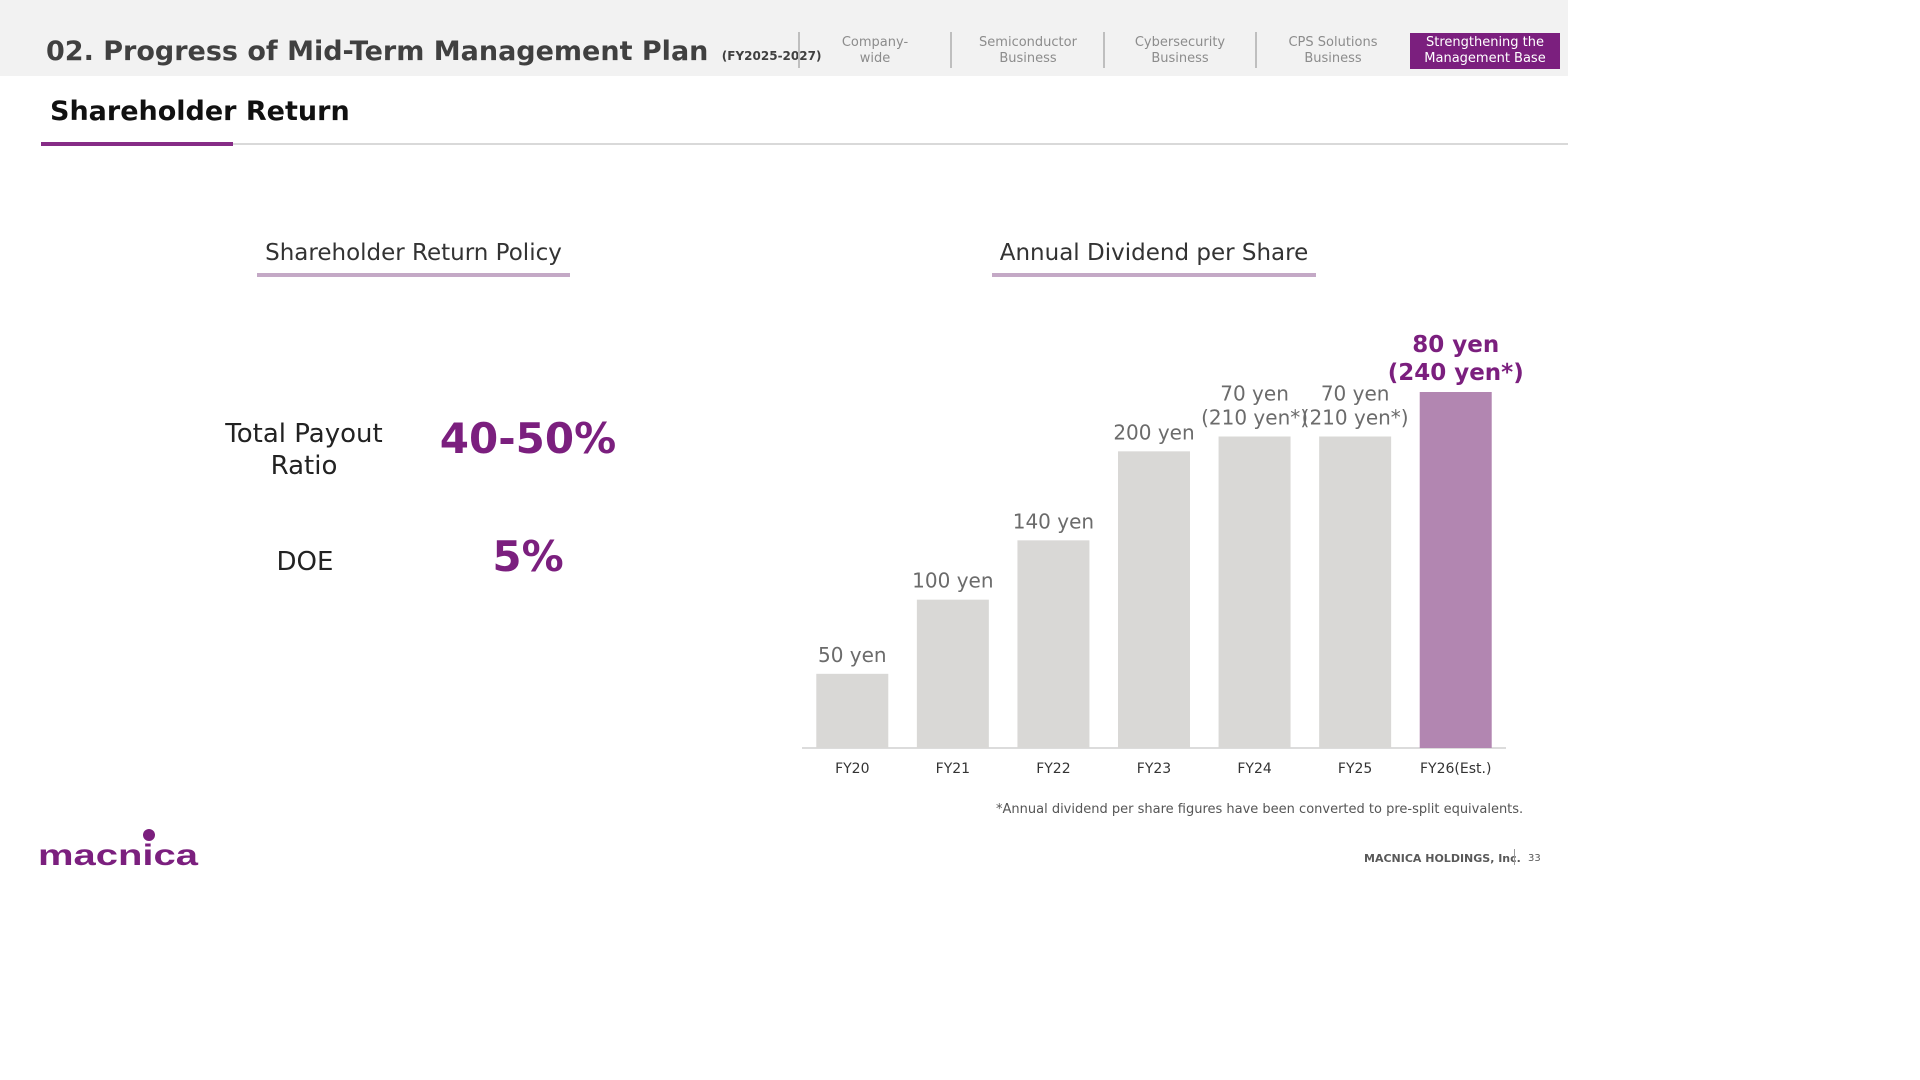 The image size is (1920, 1080). Describe the element at coordinates (875, 50) in the screenshot. I see `tab-company-wide: Company- wide` at that location.